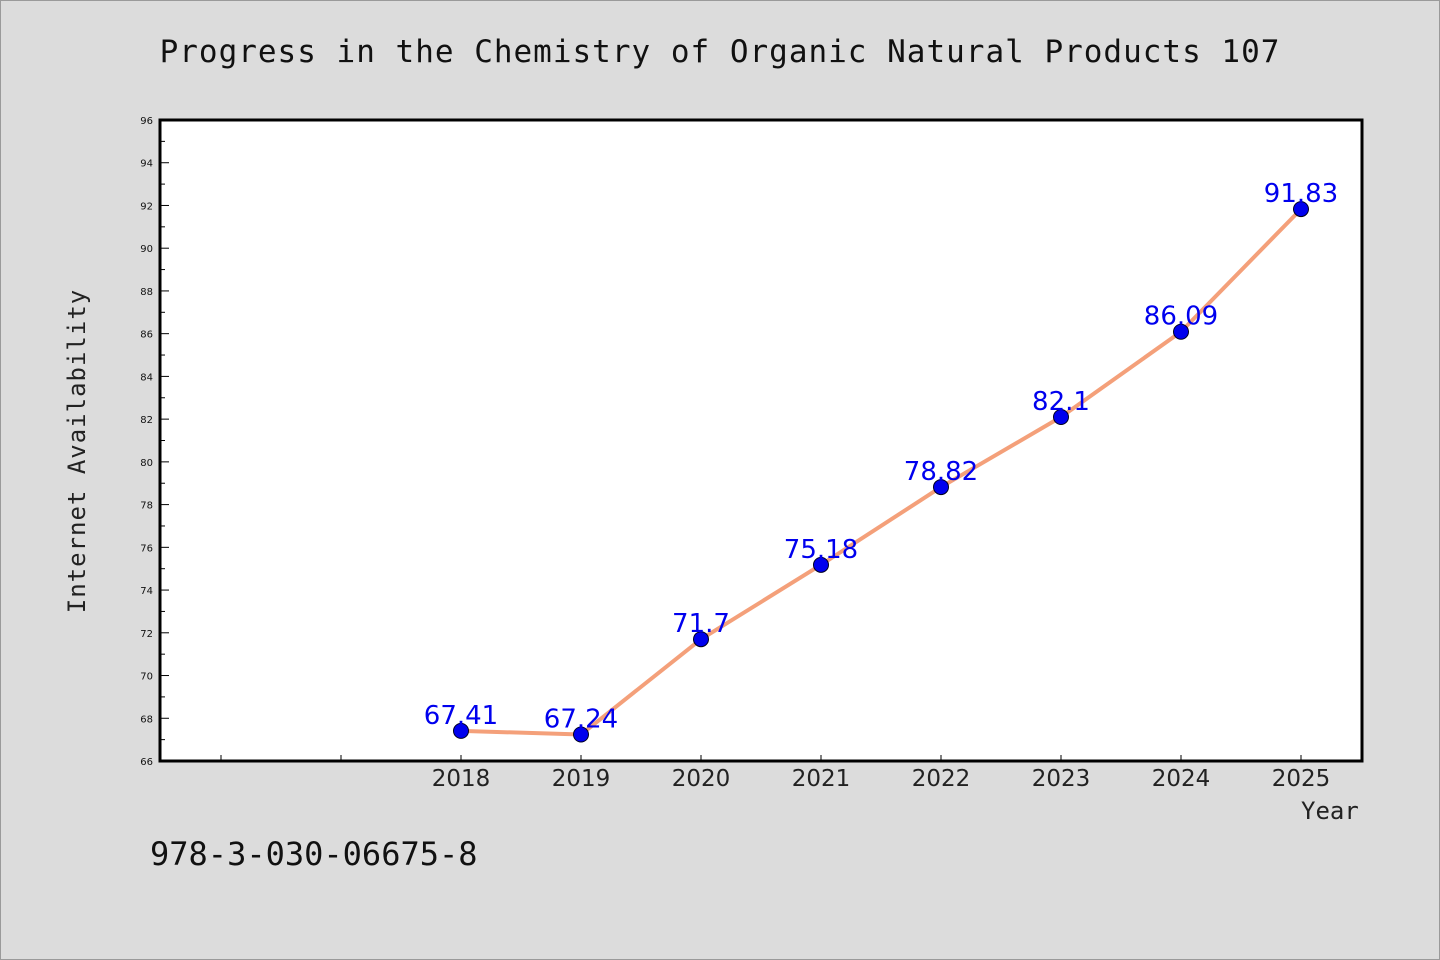 The width and height of the screenshot is (1440, 960). I want to click on y-tick-label: 94, so click(146, 164).